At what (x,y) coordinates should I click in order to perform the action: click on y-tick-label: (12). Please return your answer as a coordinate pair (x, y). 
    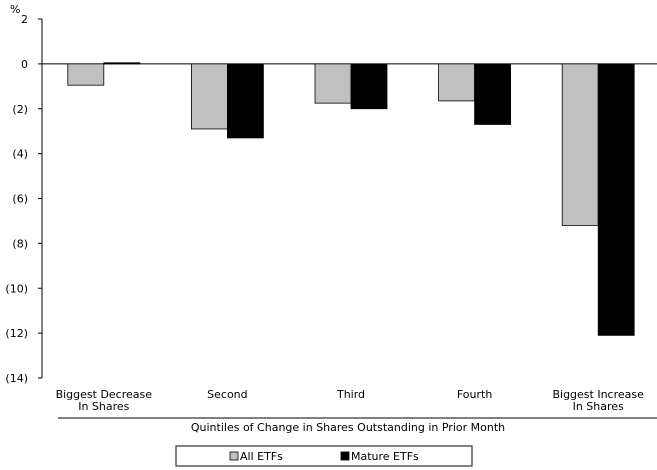
    Looking at the image, I should click on (16, 333).